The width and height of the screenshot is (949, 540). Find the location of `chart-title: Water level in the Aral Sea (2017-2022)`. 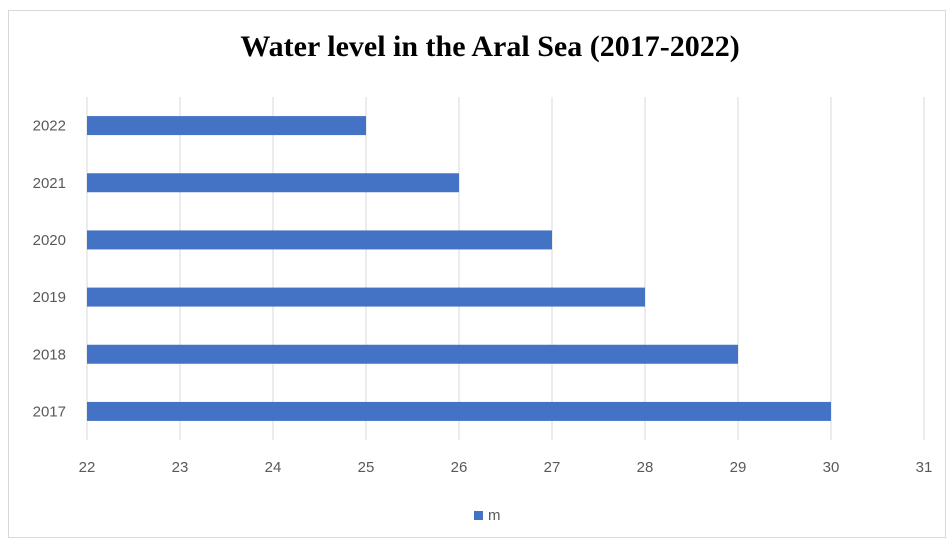

chart-title: Water level in the Aral Sea (2017-2022) is located at coordinates (489, 46).